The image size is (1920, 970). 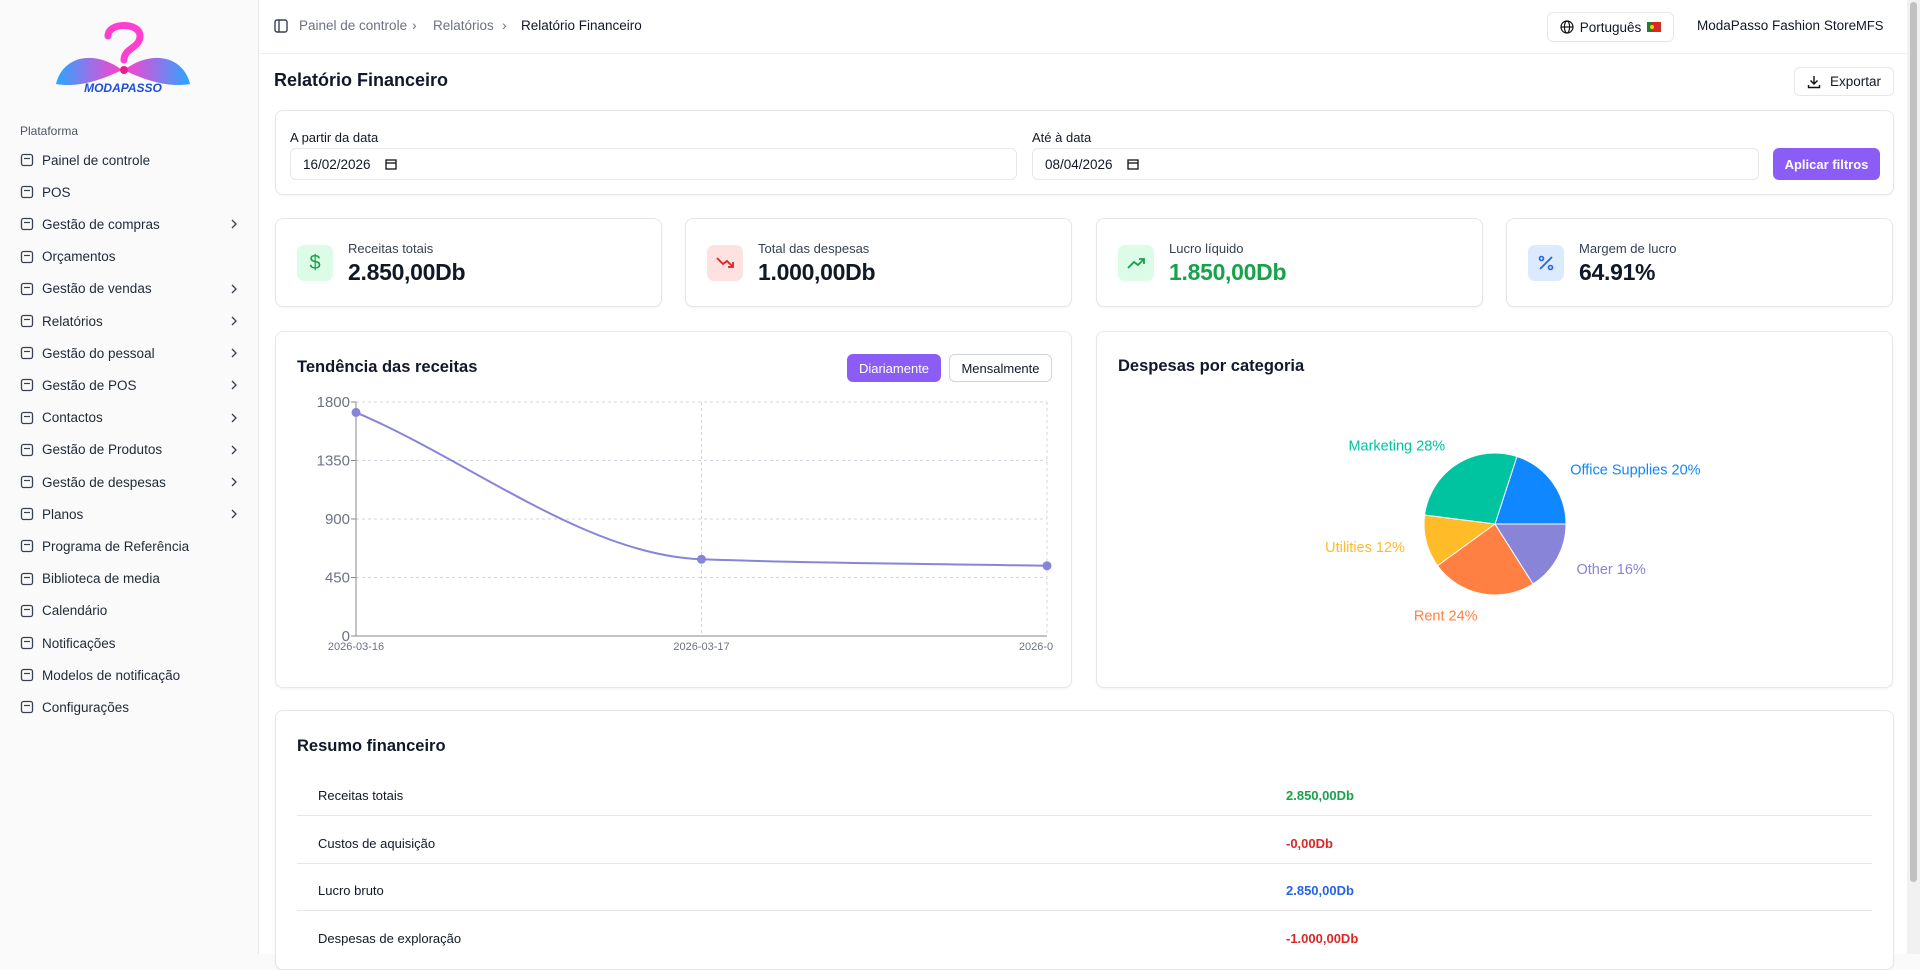 What do you see at coordinates (130, 418) in the screenshot?
I see `nav-item: Contactos` at bounding box center [130, 418].